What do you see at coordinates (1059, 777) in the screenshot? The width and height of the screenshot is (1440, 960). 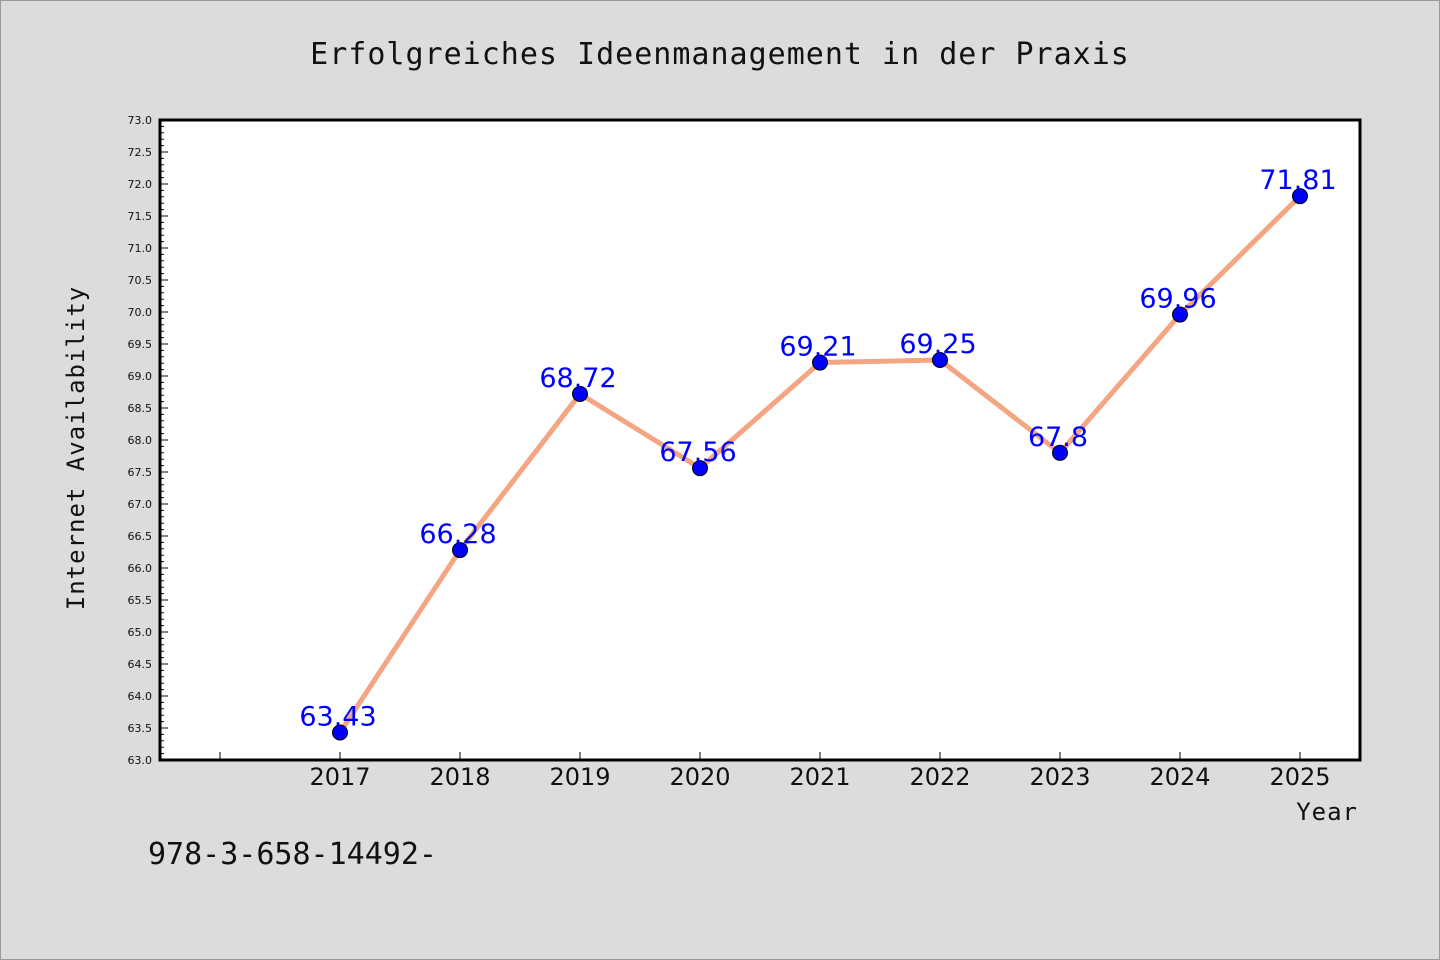 I see `x-tick-label: 2023` at bounding box center [1059, 777].